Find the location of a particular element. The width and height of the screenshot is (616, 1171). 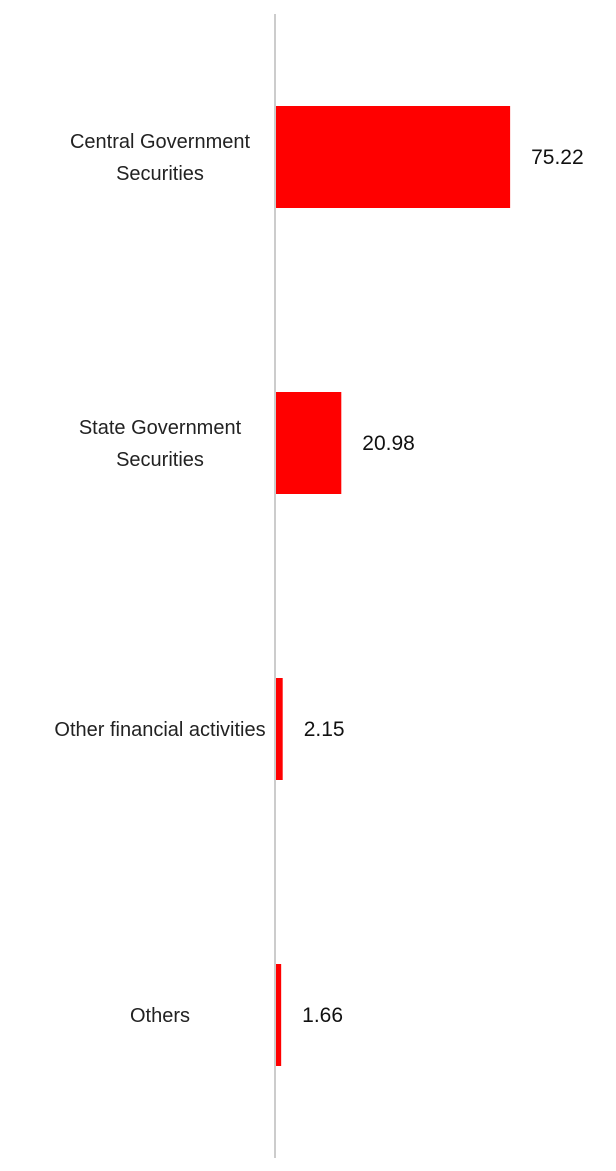

category-label-line: Other financial activities is located at coordinates (159, 730).